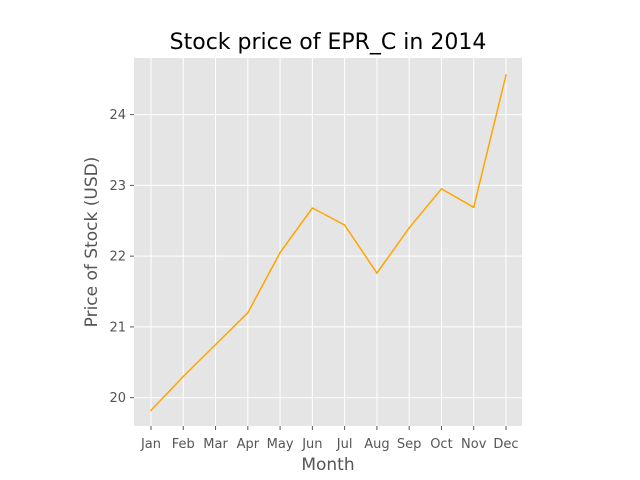 Image resolution: width=640 pixels, height=480 pixels. I want to click on x-tick-label: Sep, so click(409, 444).